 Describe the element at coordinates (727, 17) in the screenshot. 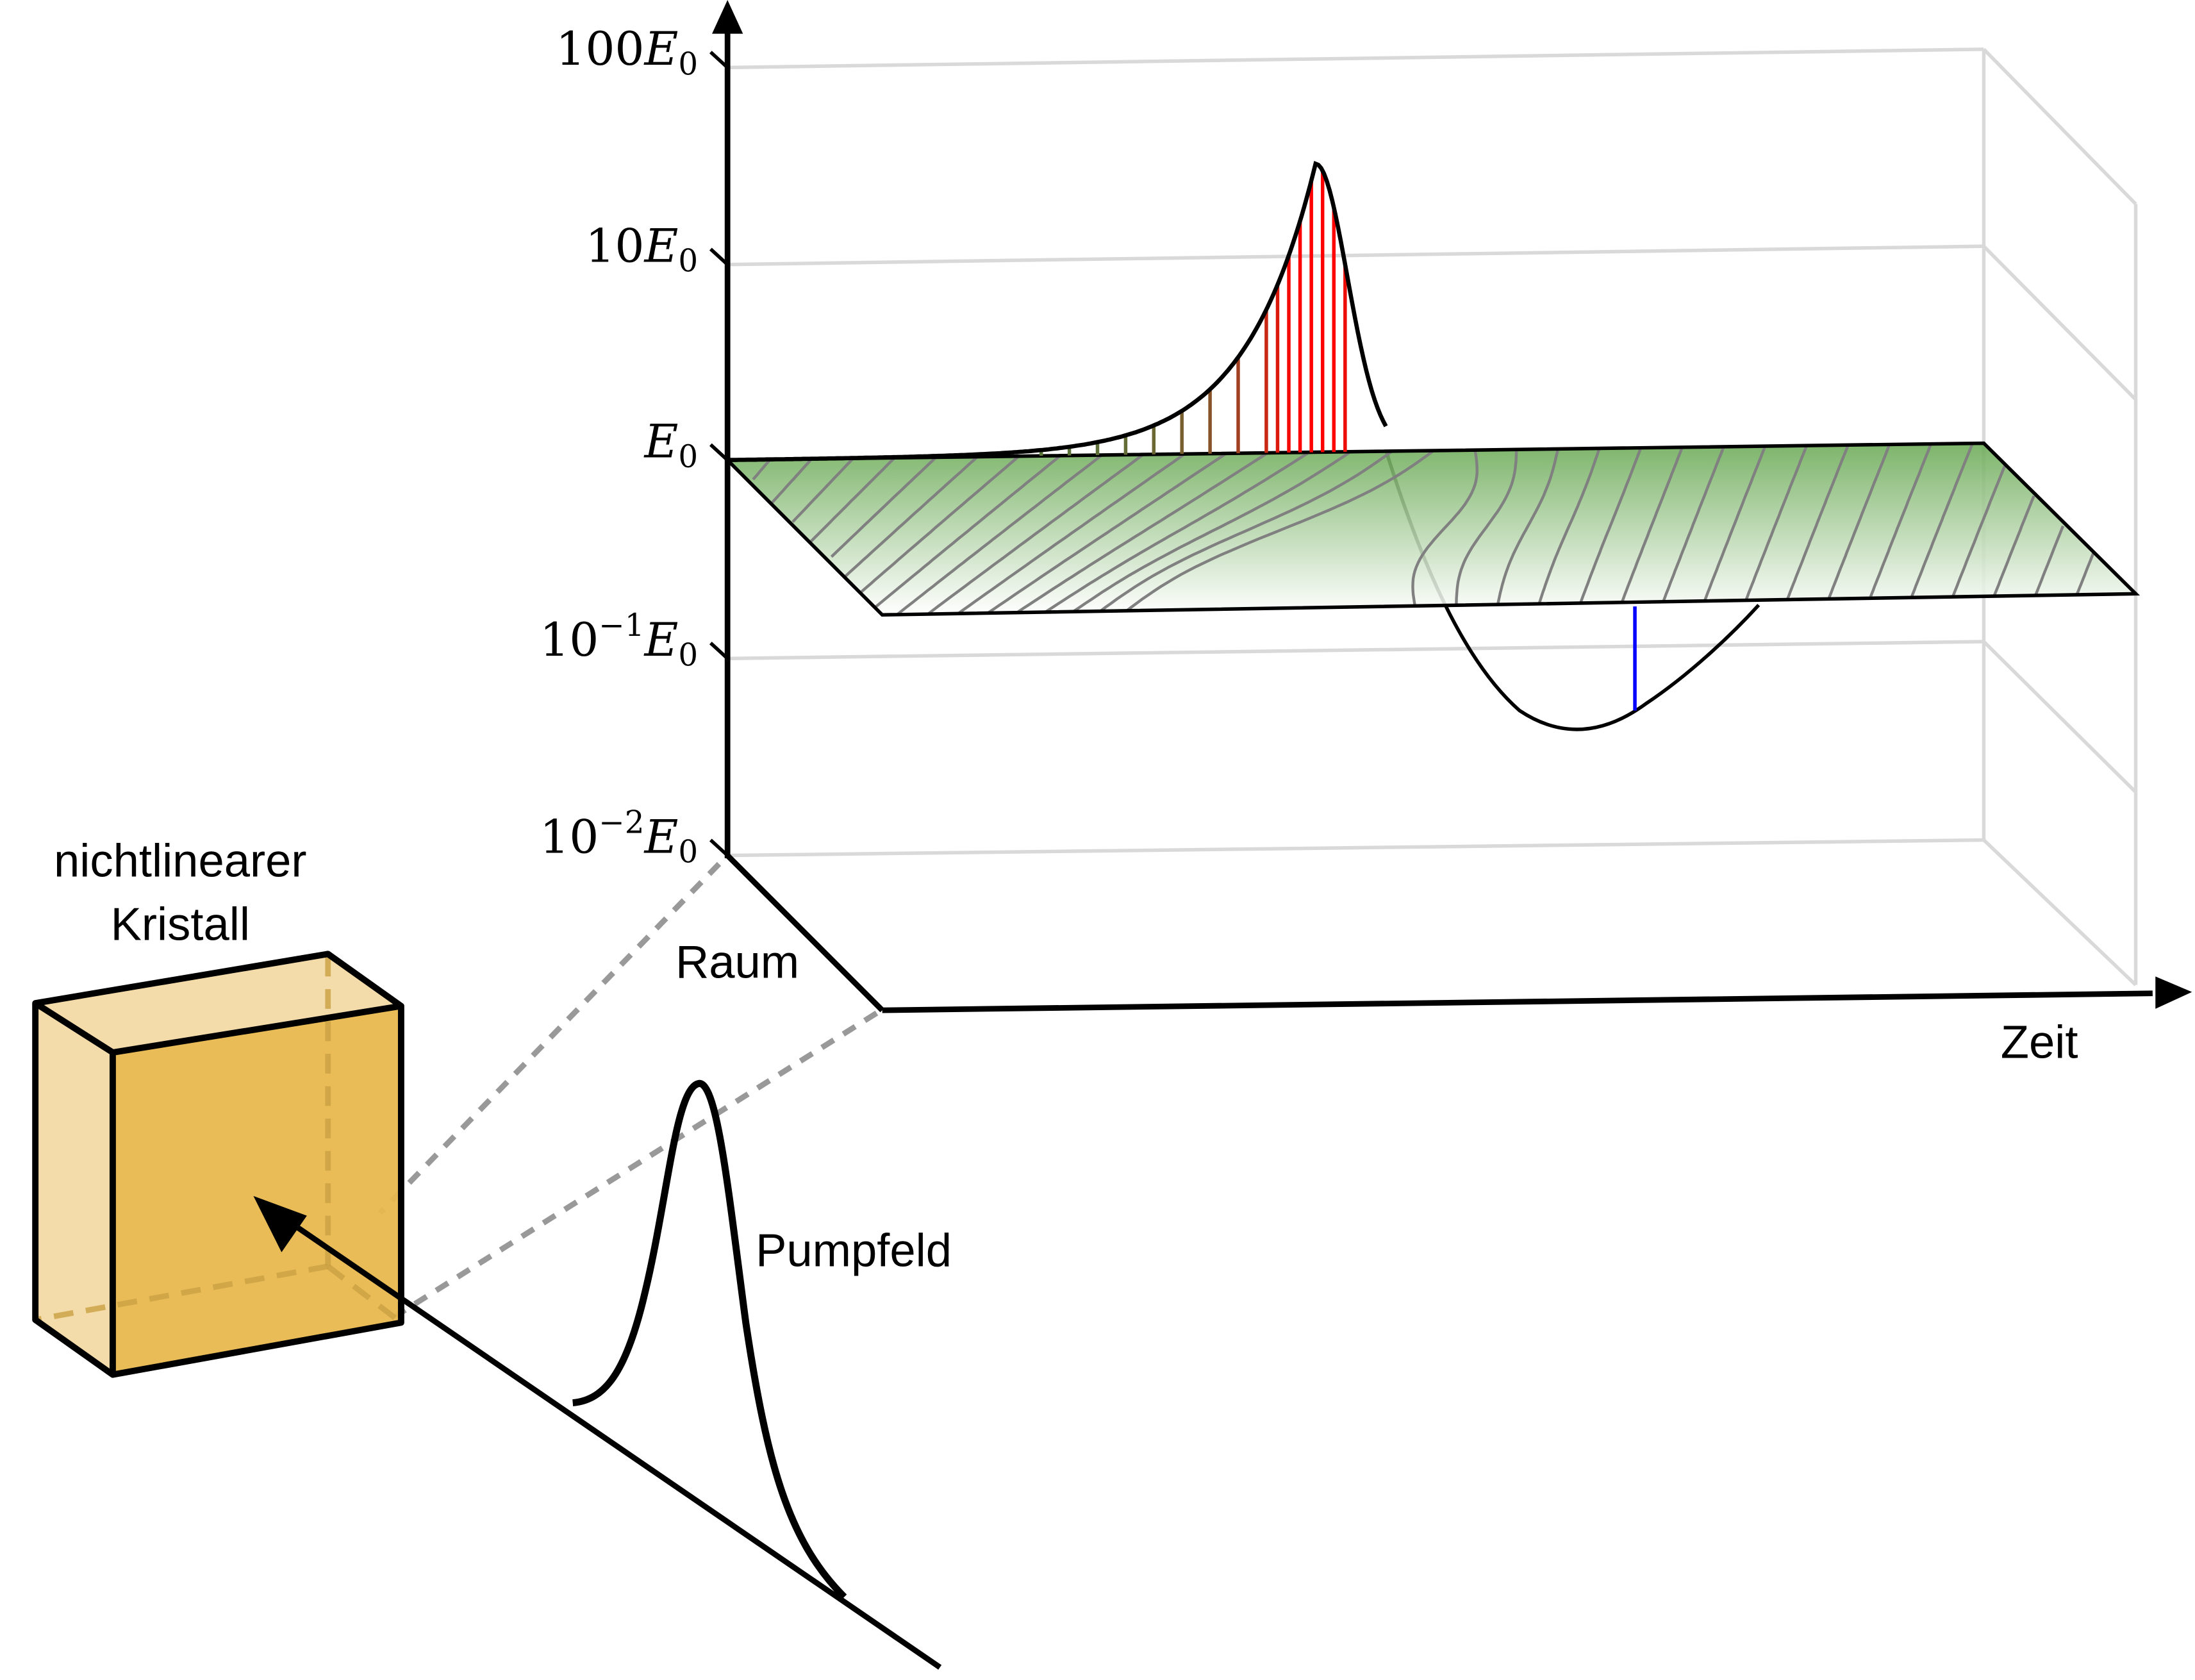

I see `vertical-axis-arrowhead` at that location.